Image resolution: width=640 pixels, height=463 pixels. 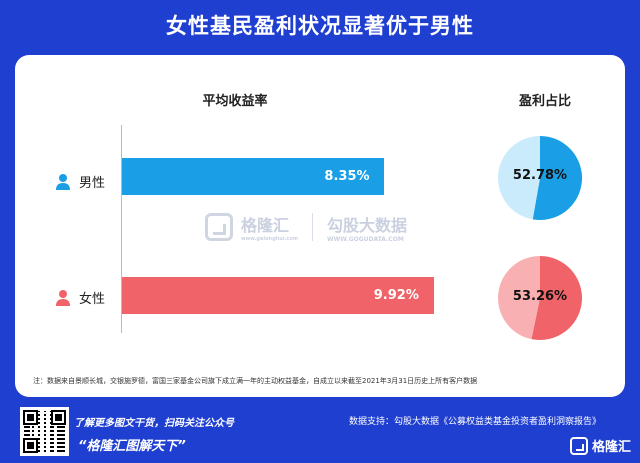 I want to click on male-legend: 男性, so click(x=80, y=181).